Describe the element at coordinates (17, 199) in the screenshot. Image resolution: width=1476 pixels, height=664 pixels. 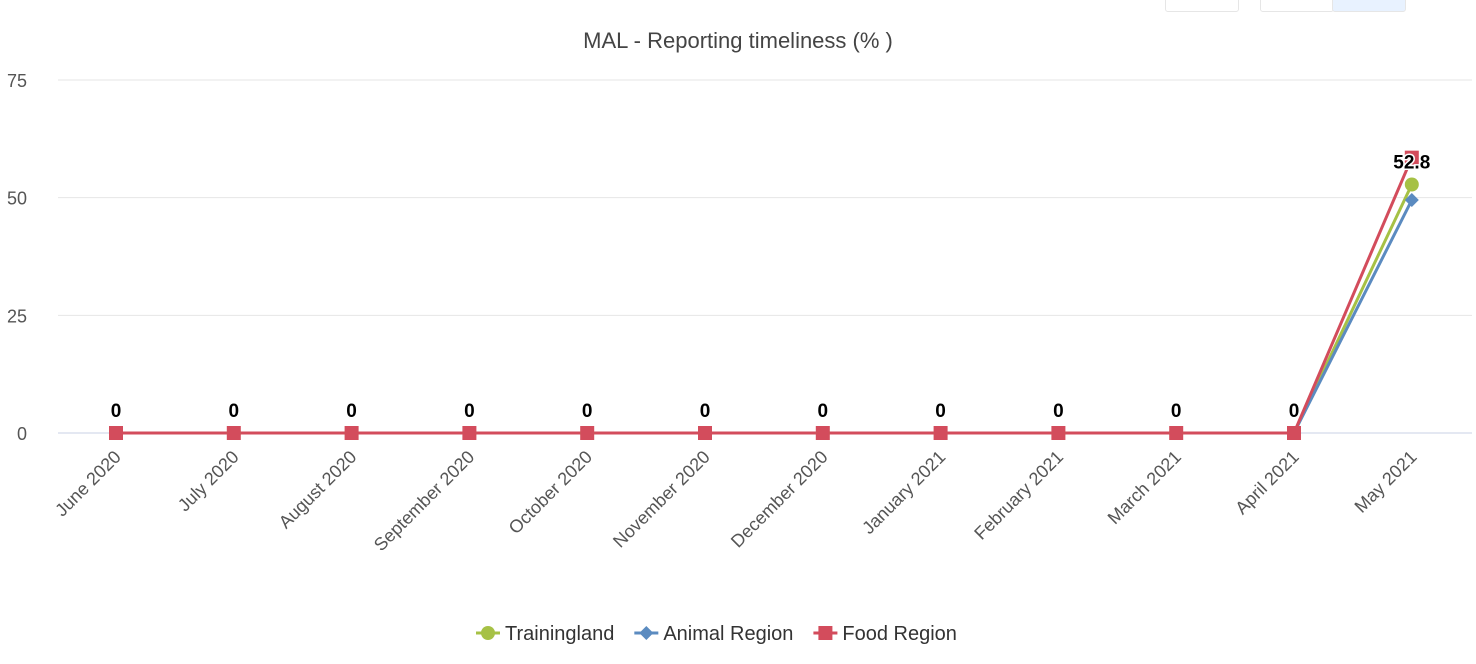
I see `y-tick-label: 50` at that location.